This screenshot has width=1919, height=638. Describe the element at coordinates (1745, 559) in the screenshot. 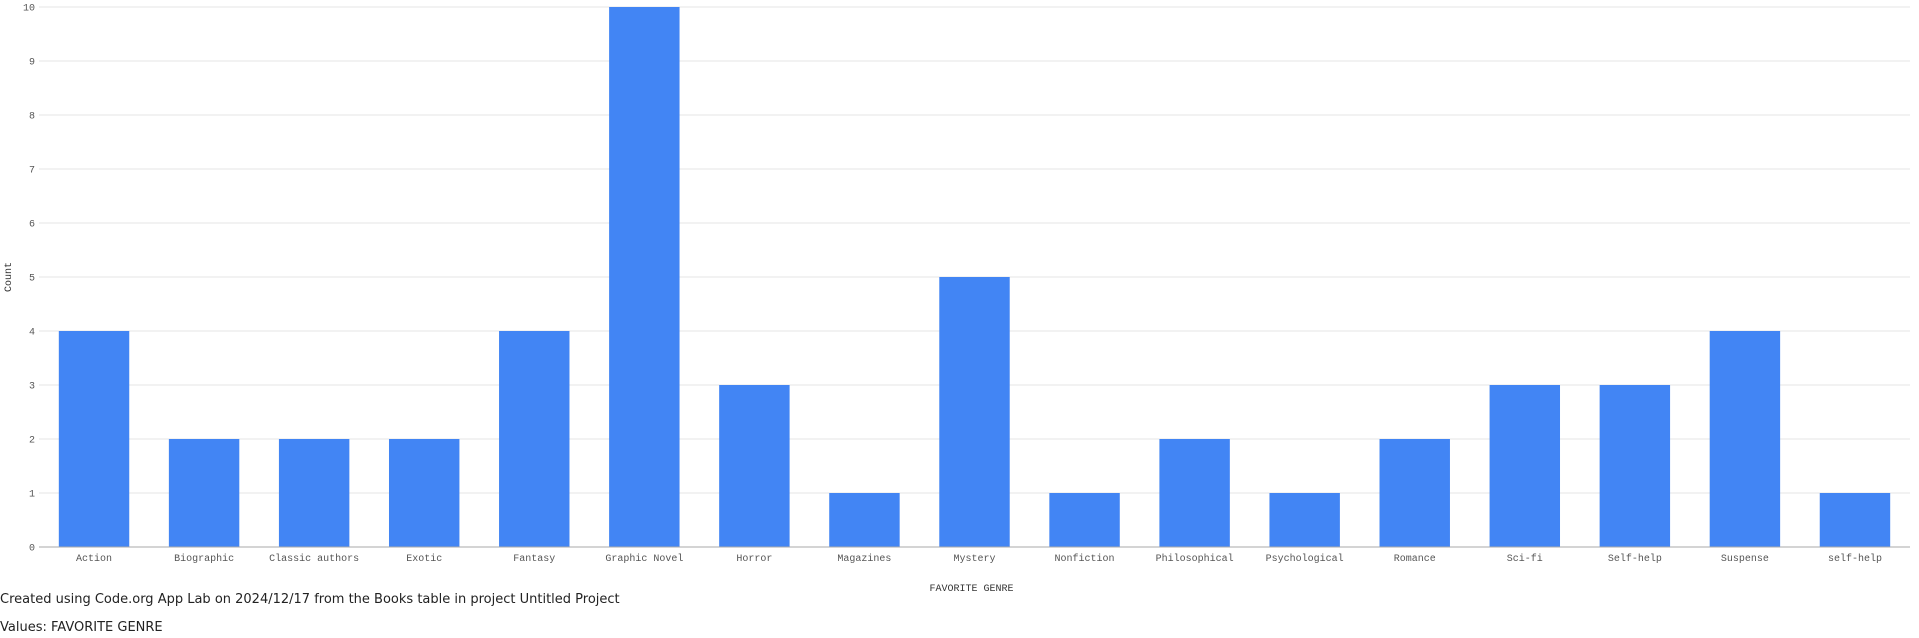

I see `x-tick-label: Suspense` at that location.